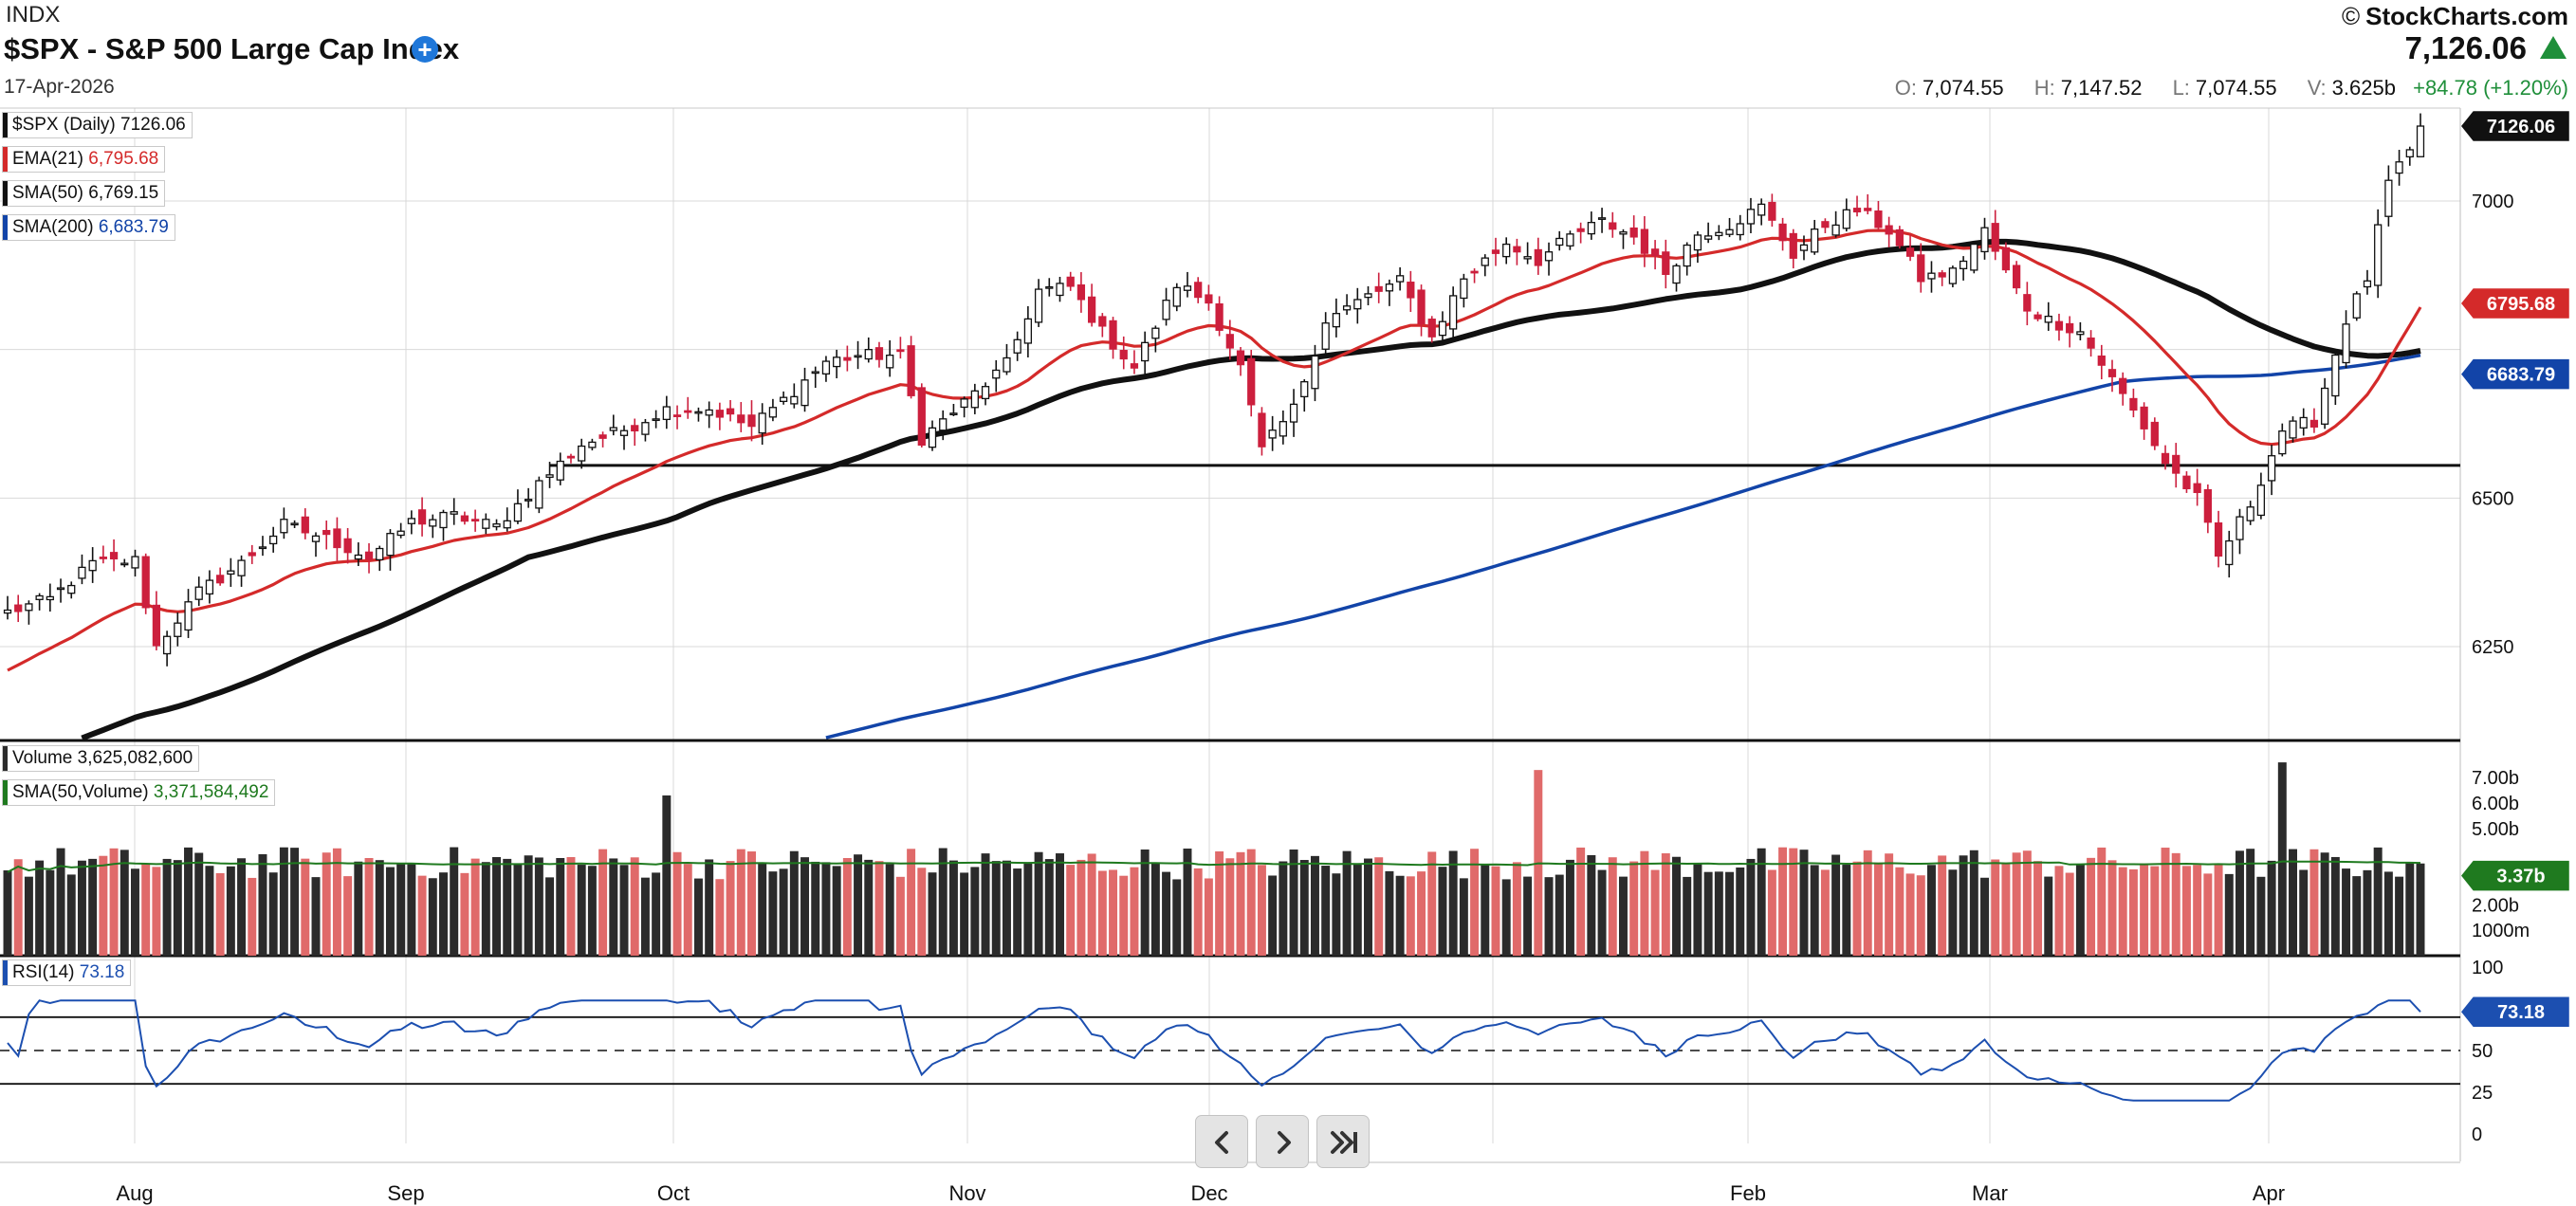 This screenshot has height=1206, width=2576. What do you see at coordinates (1282, 1141) in the screenshot?
I see `scroll-forward-button` at bounding box center [1282, 1141].